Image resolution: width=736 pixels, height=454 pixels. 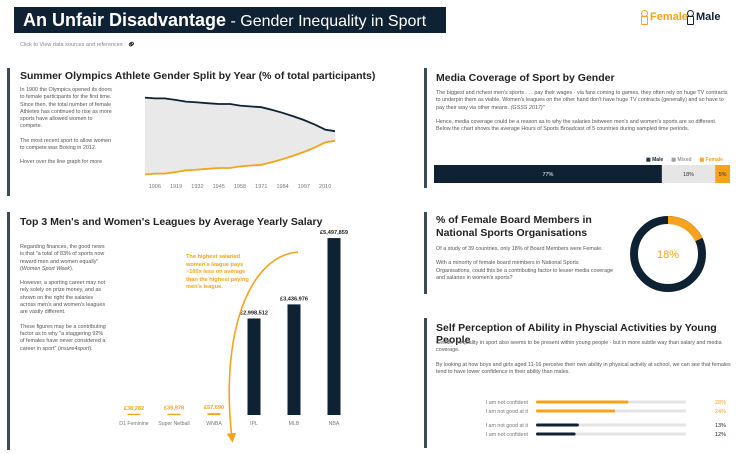 What do you see at coordinates (547, 175) in the screenshot?
I see `media-bar-label-male: 77%` at bounding box center [547, 175].